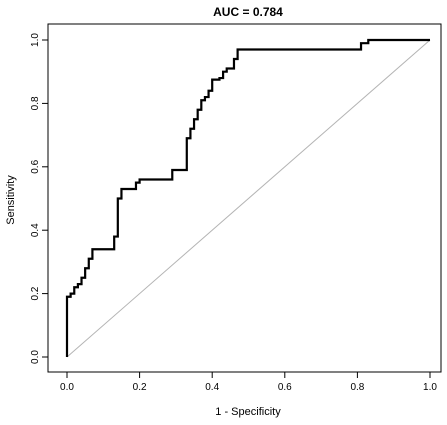 The height and width of the screenshot is (425, 447). I want to click on y-axis: 0.0 0.2 0.4 0.6 0.8 1.0, so click(39, 198).